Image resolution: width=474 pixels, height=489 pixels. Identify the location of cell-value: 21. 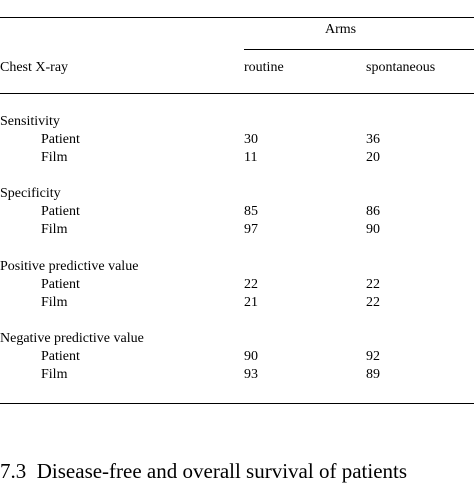
(251, 302).